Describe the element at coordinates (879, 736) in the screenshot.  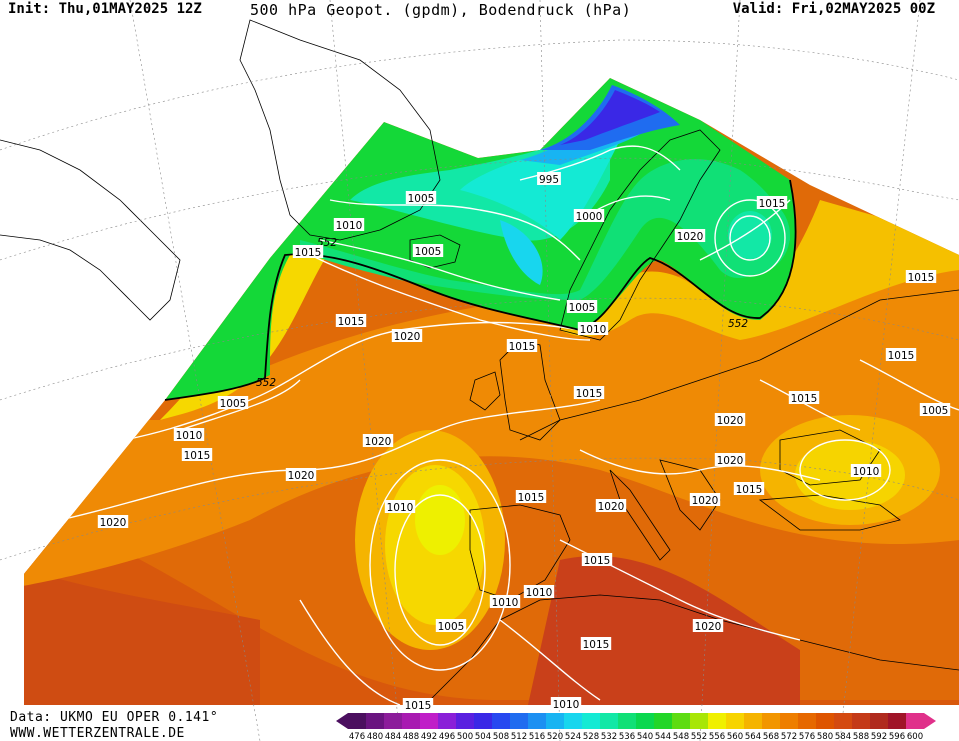
I see `colorbar-label: 592` at that location.